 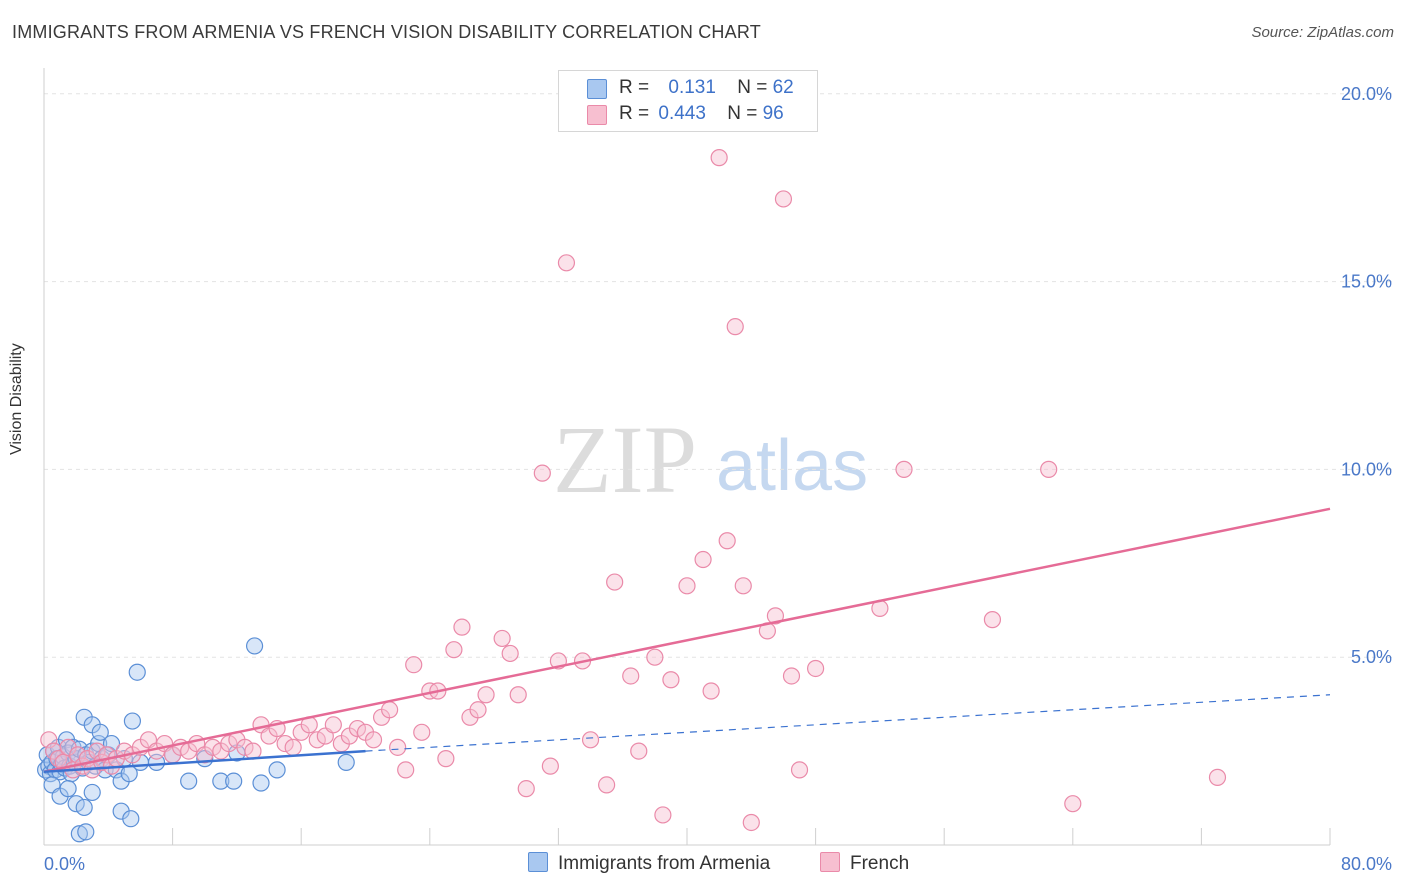 What do you see at coordinates (1366, 94) in the screenshot?
I see `y-tick-label: 20.0%` at bounding box center [1366, 94].